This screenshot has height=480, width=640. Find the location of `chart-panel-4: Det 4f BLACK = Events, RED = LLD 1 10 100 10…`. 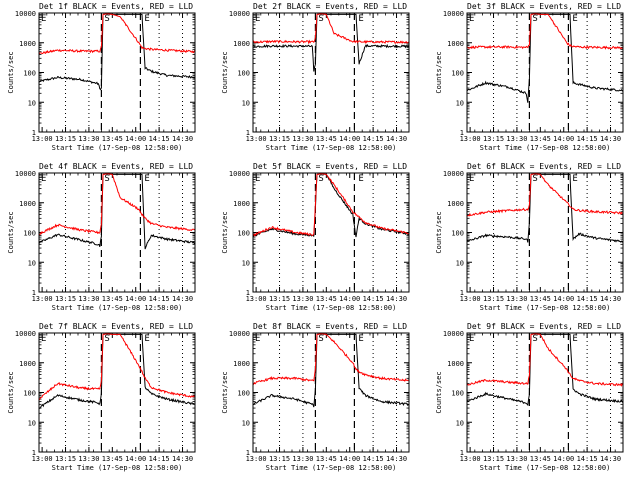

chart-panel-4: Det 4f BLACK = Events, RED = LLD 1 10 100 10… is located at coordinates (101, 237).